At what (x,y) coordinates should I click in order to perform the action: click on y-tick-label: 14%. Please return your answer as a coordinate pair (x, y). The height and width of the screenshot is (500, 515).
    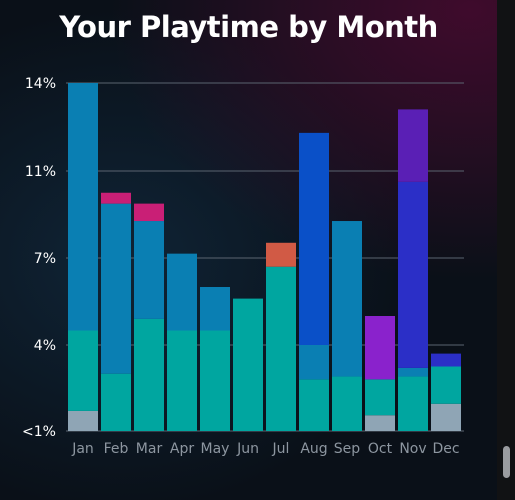
    Looking at the image, I should click on (40, 84).